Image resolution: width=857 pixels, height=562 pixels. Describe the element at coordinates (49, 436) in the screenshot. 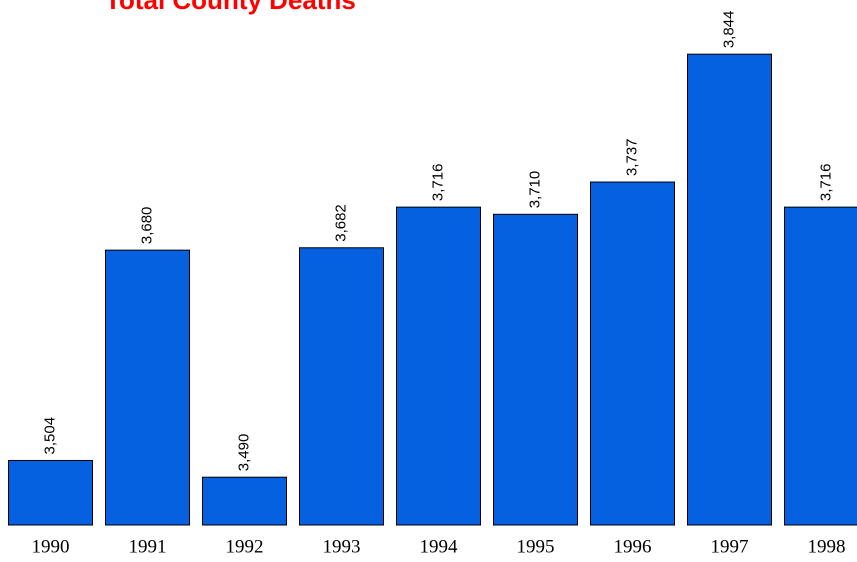

I see `value-label: 3,504` at that location.